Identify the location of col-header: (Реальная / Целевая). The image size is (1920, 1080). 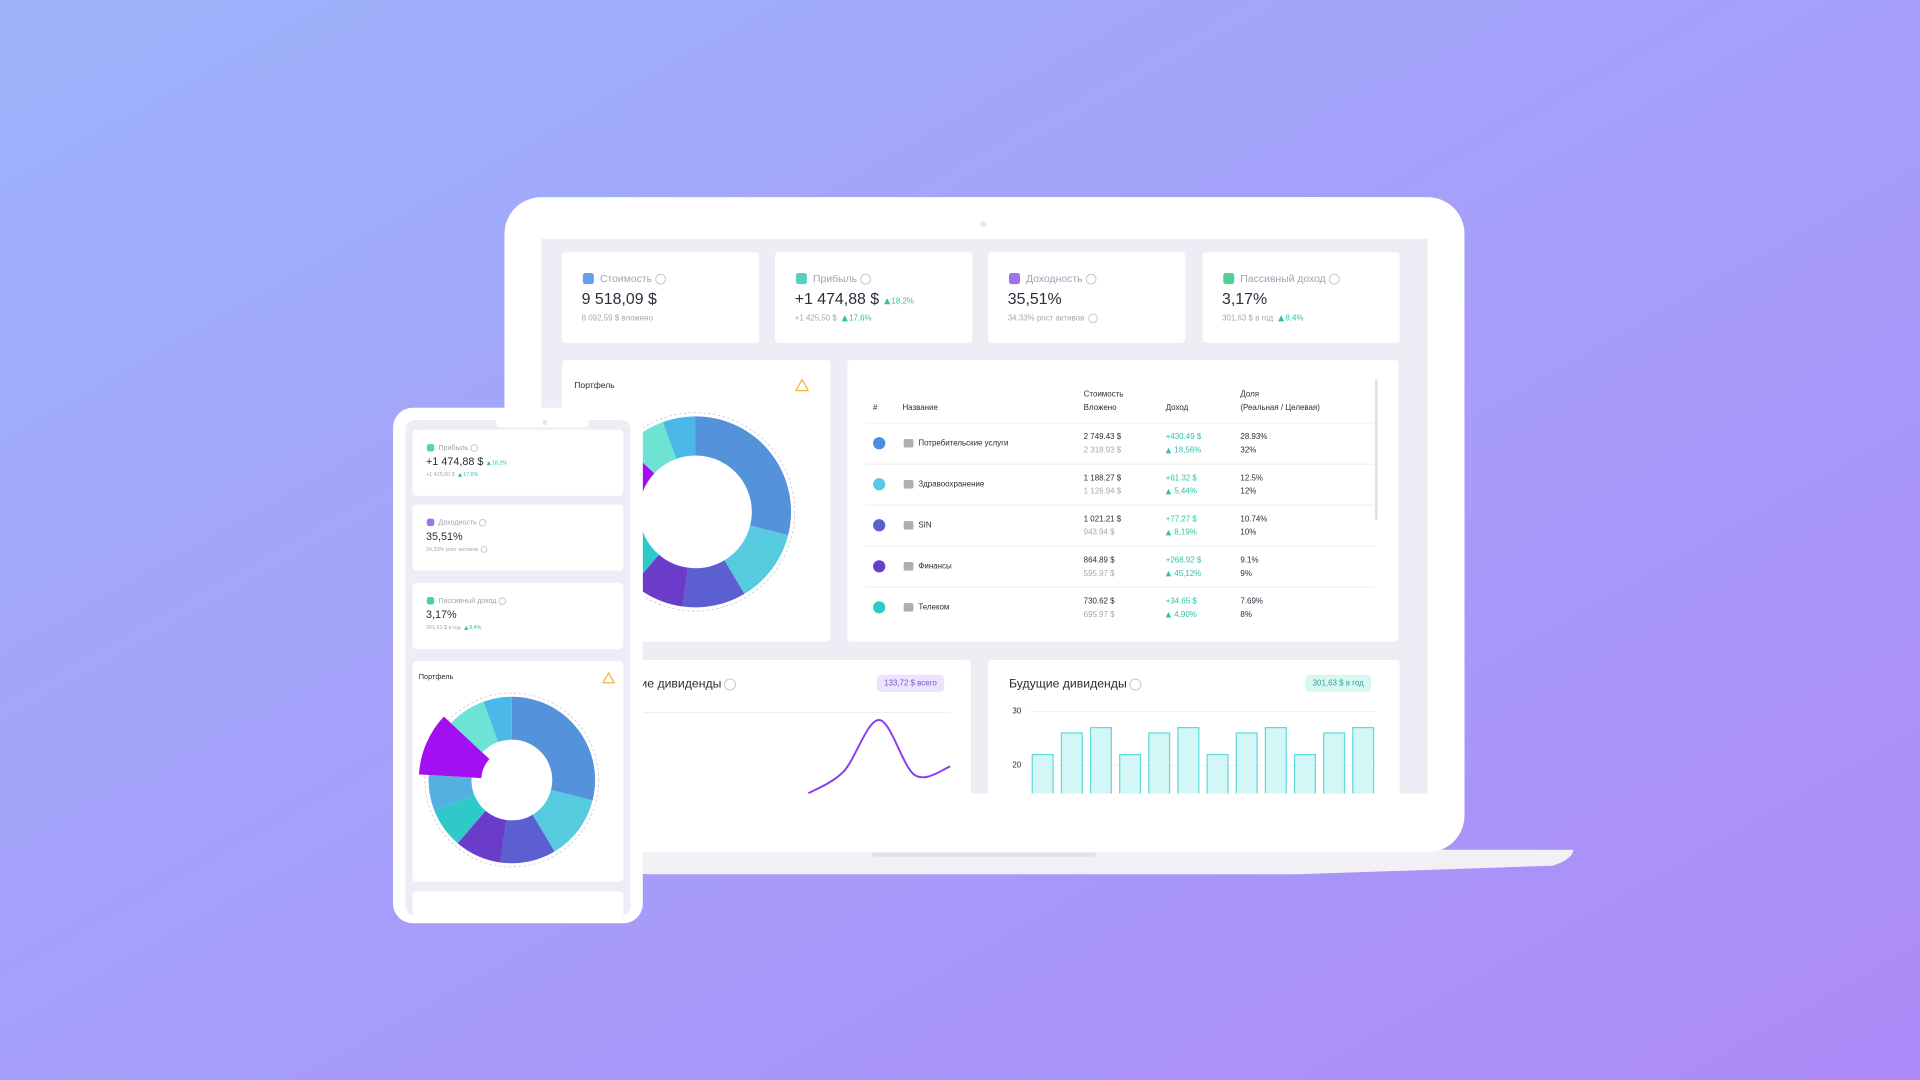
(1280, 407).